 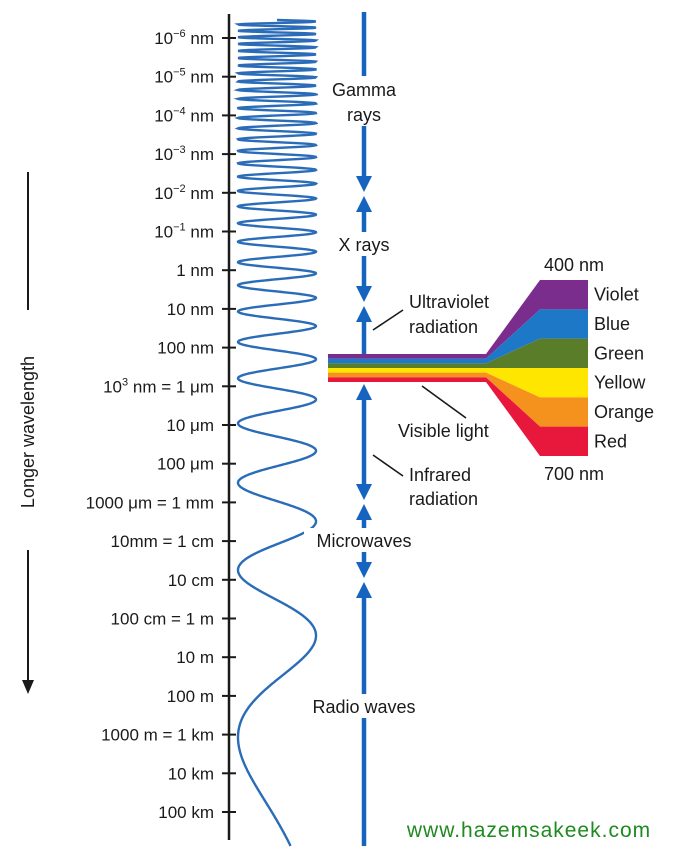 What do you see at coordinates (28, 687) in the screenshot?
I see `wavelength-arrow-head` at bounding box center [28, 687].